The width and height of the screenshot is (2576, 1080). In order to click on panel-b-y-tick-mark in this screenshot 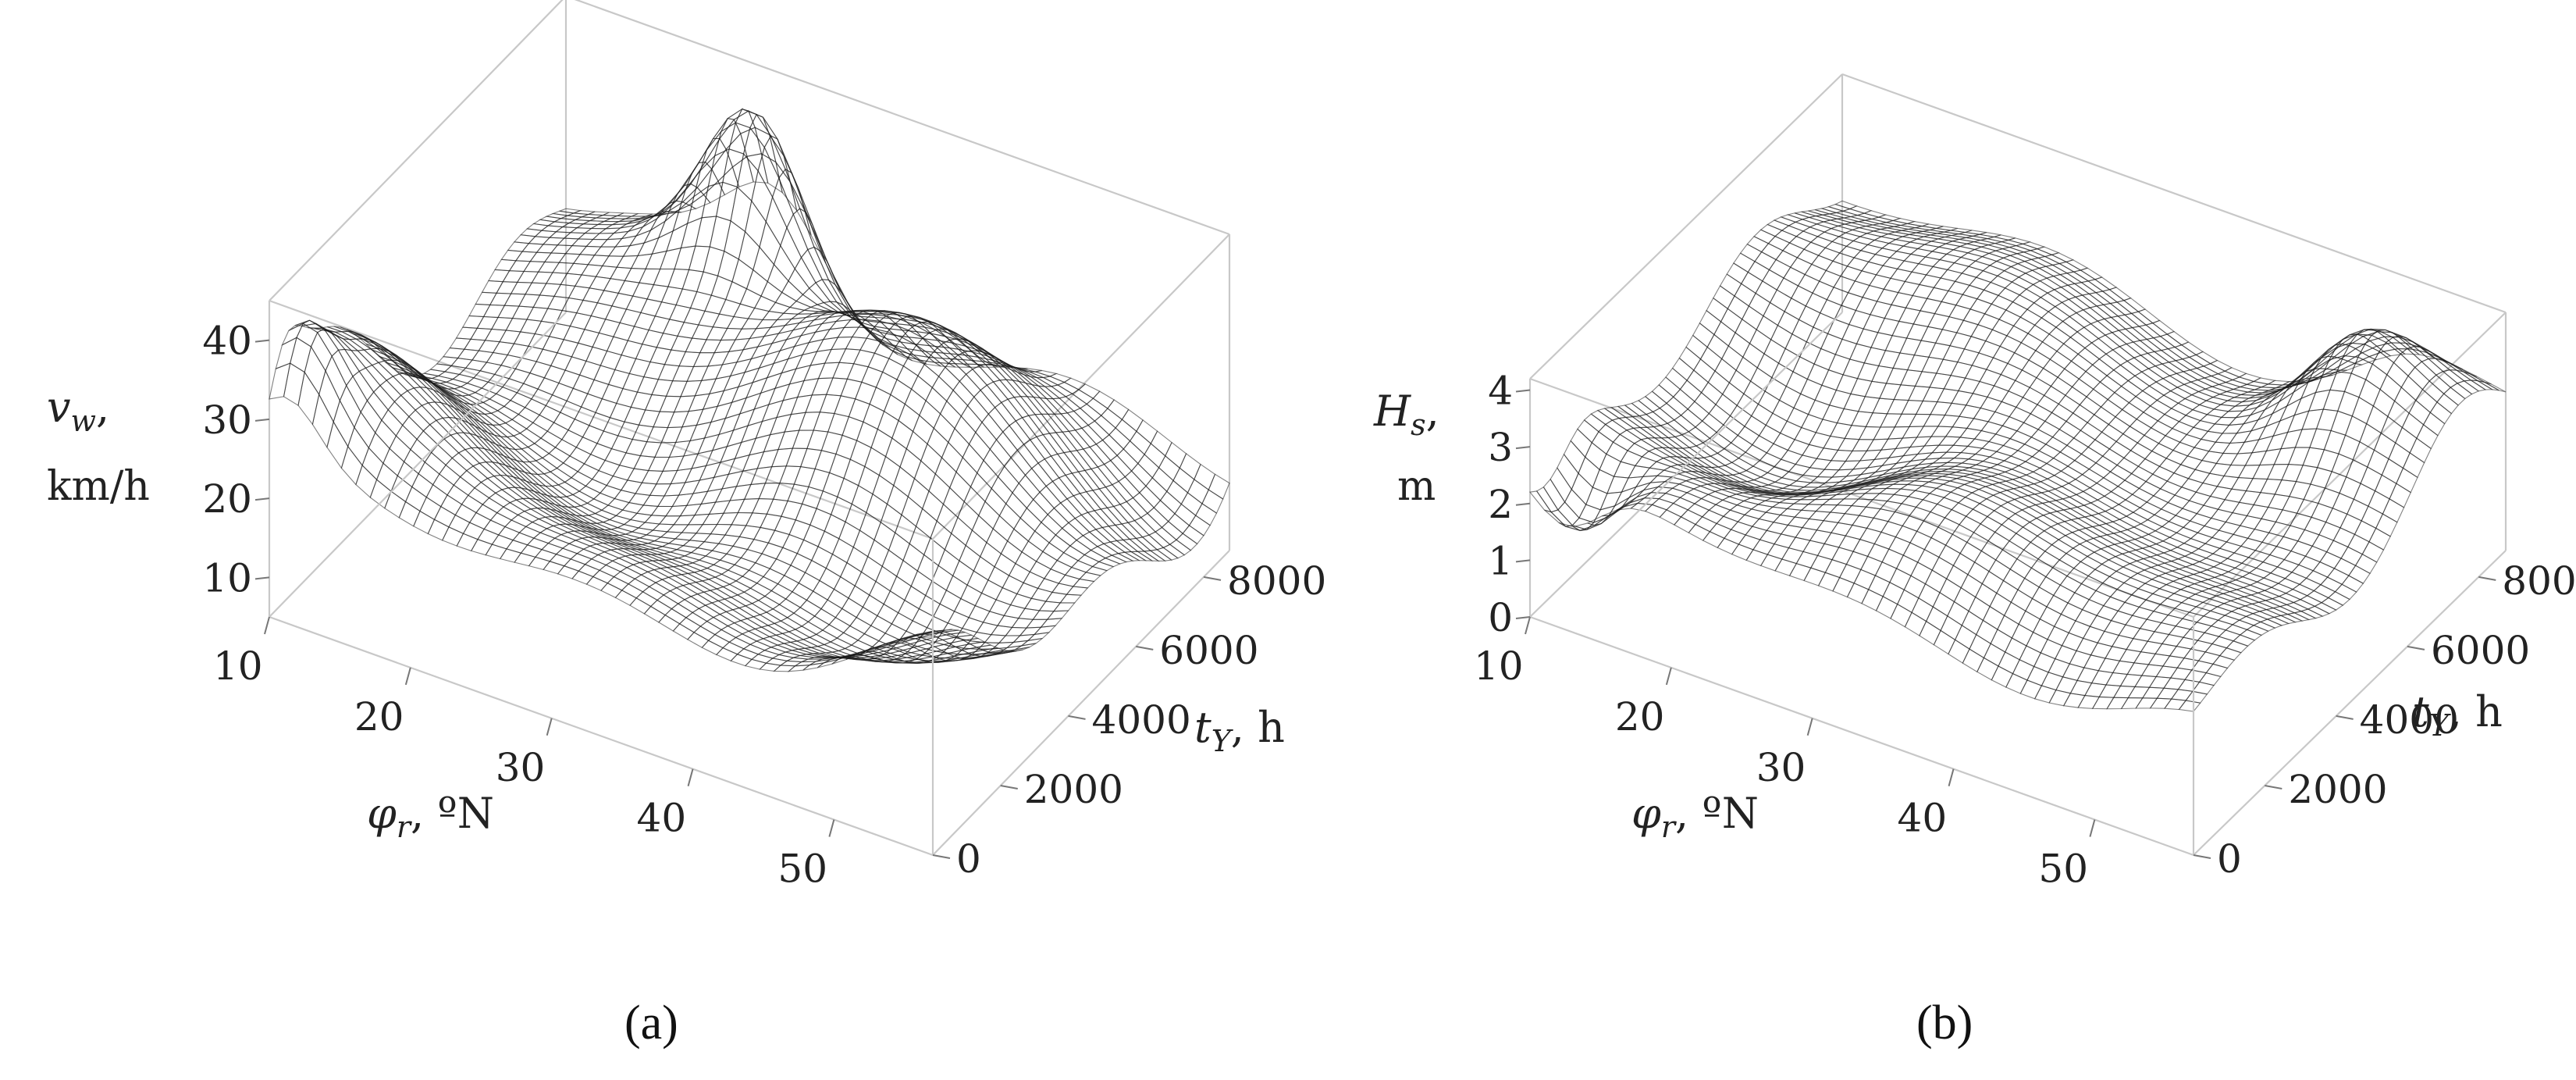, I will do `click(2273, 787)`.